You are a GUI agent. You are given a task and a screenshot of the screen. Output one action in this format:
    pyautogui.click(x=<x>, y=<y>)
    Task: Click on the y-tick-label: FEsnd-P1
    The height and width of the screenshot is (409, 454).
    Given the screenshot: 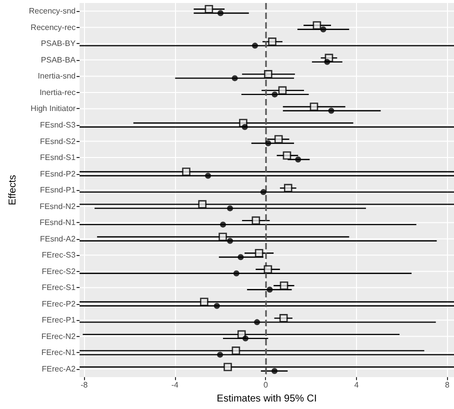 What is the action you would take?
    pyautogui.click(x=58, y=190)
    